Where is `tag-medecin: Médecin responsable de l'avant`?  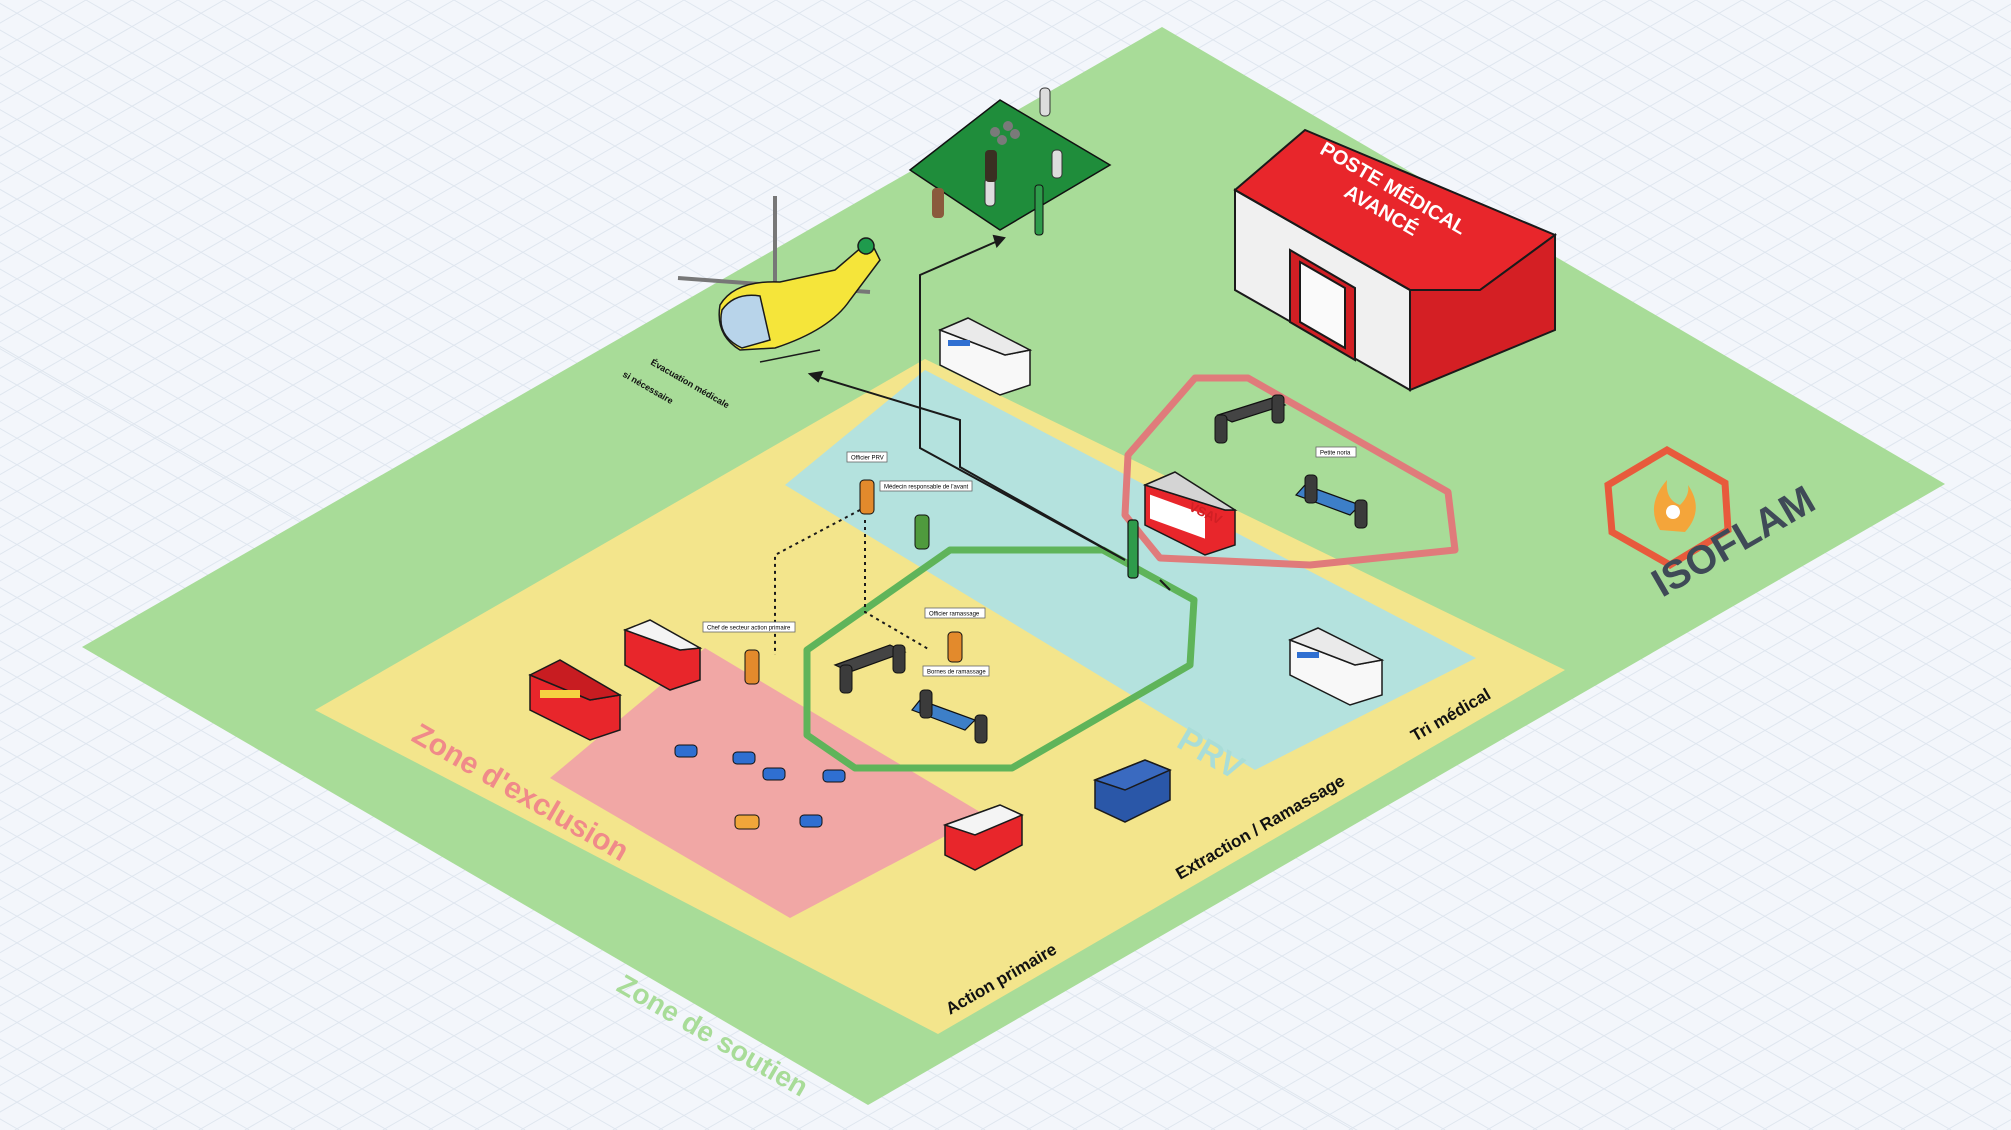 tag-medecin: Médecin responsable de l'avant is located at coordinates (926, 488).